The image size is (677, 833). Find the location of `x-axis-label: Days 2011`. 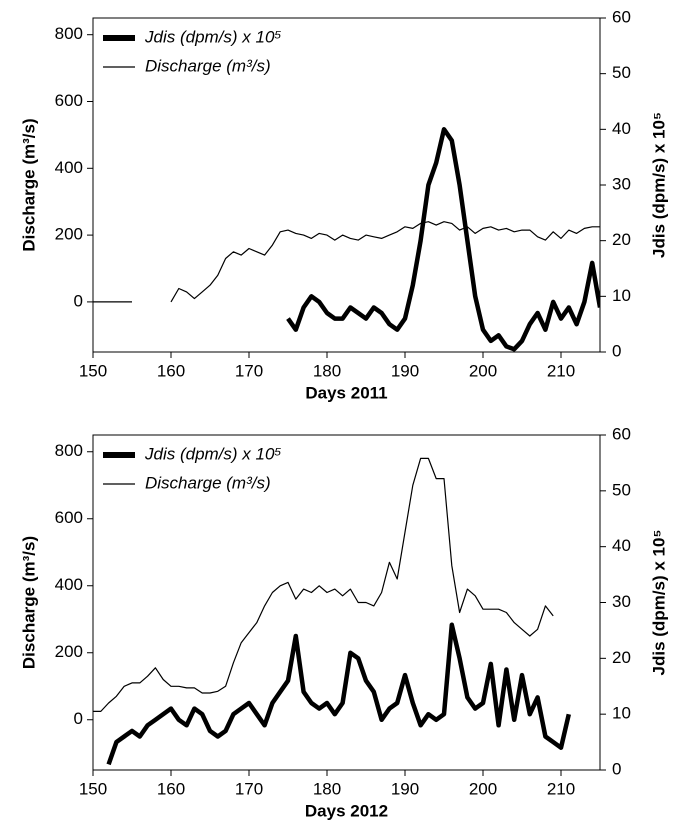

x-axis-label: Days 2011 is located at coordinates (346, 392).